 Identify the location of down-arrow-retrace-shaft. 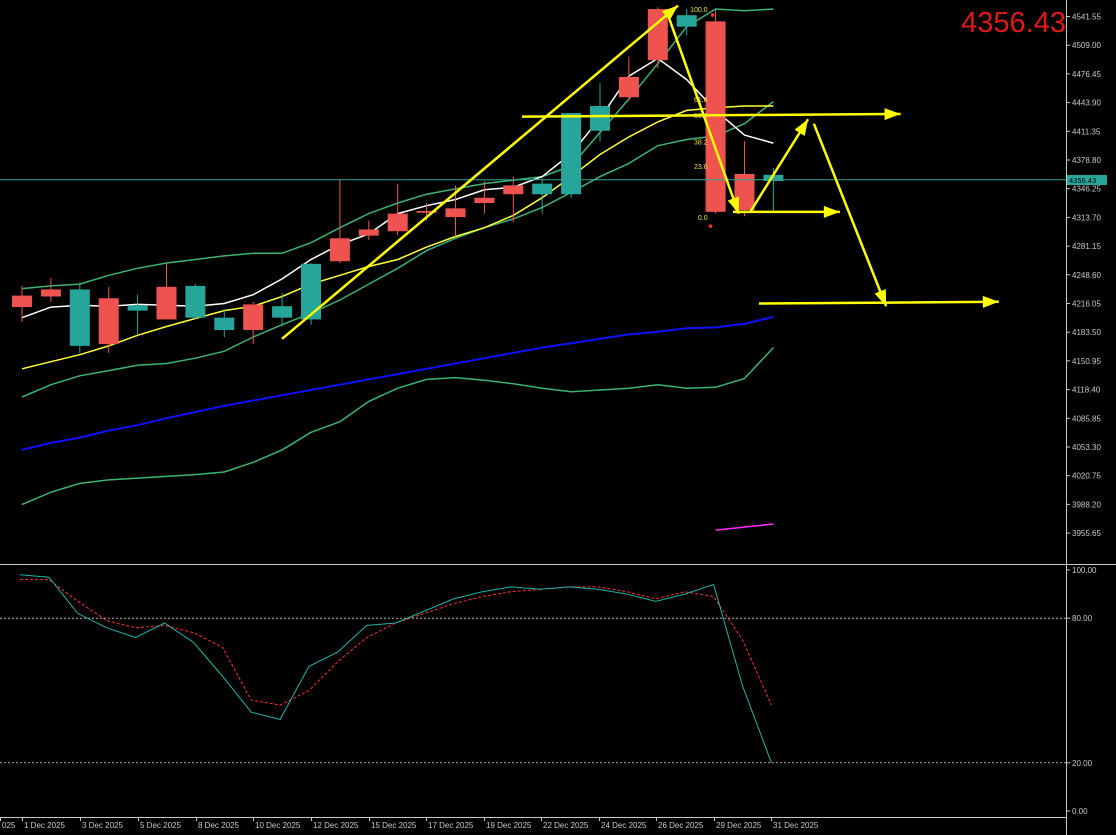
(702, 112).